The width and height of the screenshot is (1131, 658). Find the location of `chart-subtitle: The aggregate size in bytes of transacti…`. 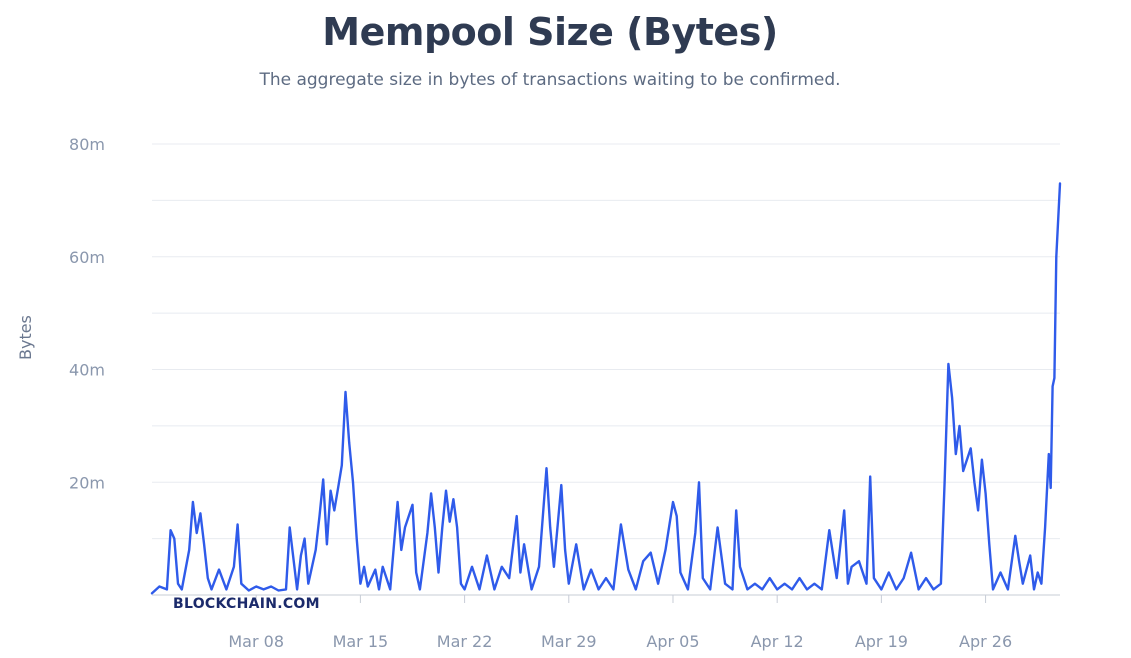

chart-subtitle: The aggregate size in bytes of transacti… is located at coordinates (550, 80).